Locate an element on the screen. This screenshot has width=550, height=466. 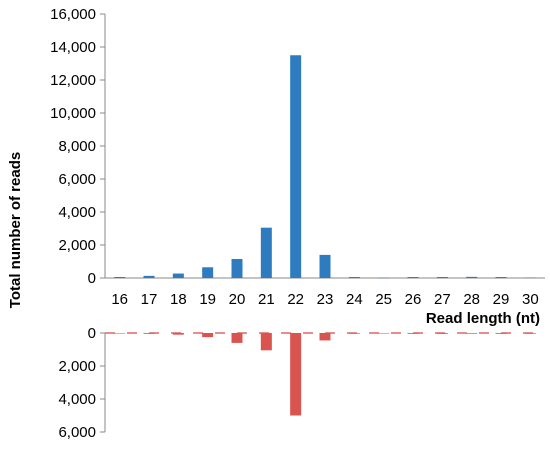
top-y-tick-label: 8,000 is located at coordinates (77, 146).